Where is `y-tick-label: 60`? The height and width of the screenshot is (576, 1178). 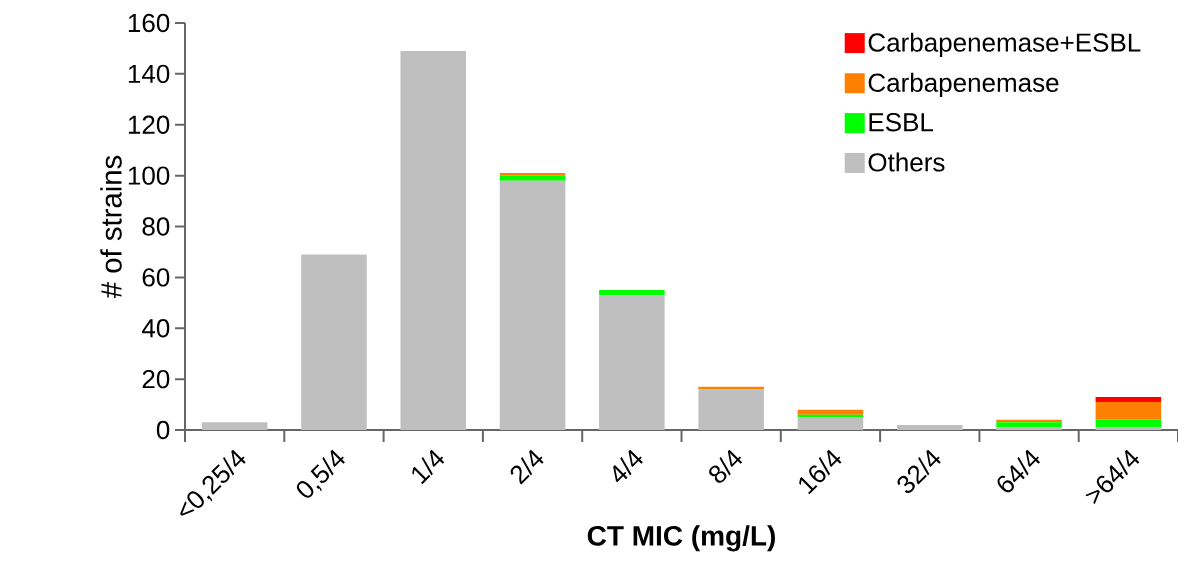
y-tick-label: 60 is located at coordinates (156, 277).